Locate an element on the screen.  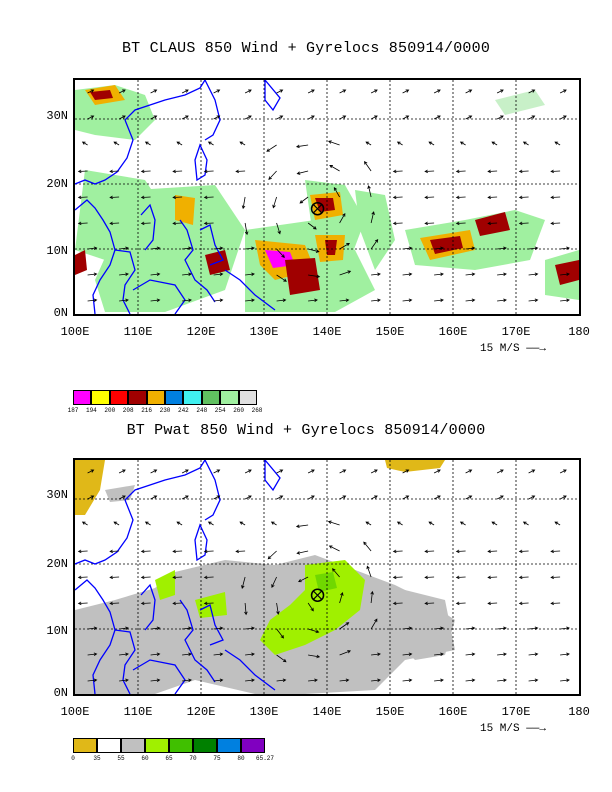
colorbar-tick-label: 65.27 is located at coordinates (265, 758).